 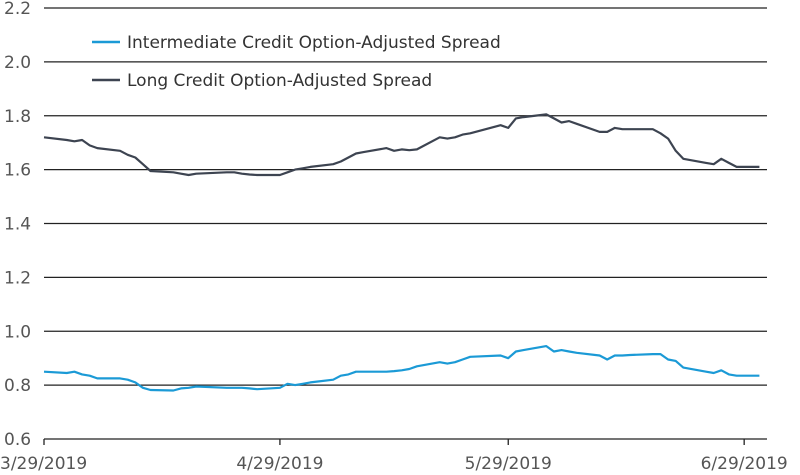 I want to click on legend-label-long: Long Credit Option-Adjusted Spread, so click(x=279, y=81).